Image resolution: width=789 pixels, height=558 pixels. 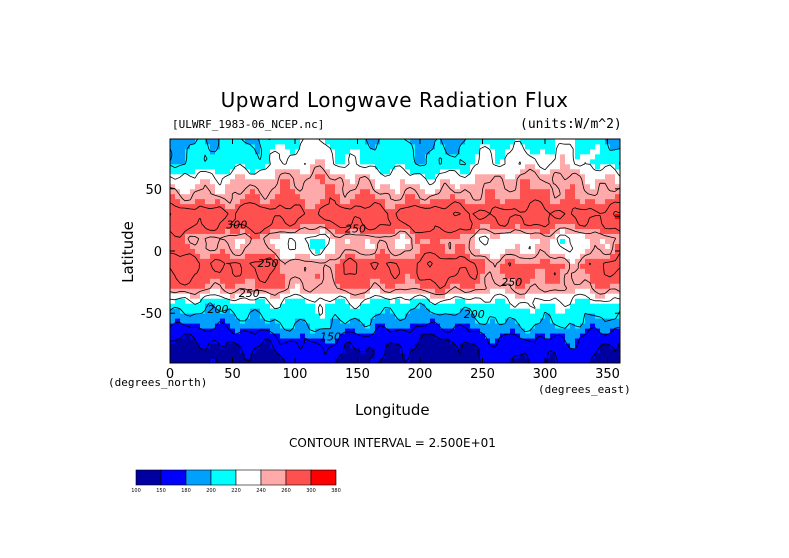 What do you see at coordinates (158, 252) in the screenshot?
I see `y-tick-label: 0` at bounding box center [158, 252].